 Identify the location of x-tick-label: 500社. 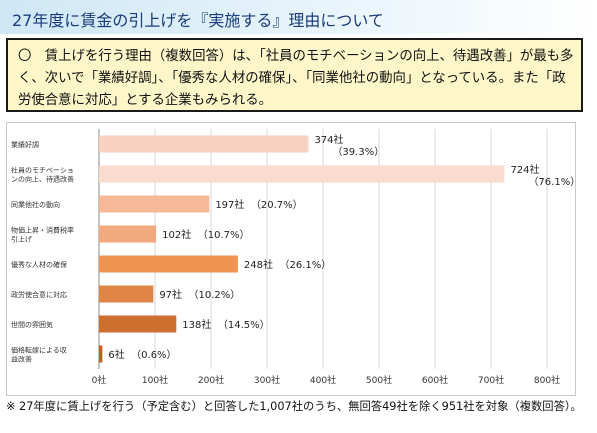
(379, 380).